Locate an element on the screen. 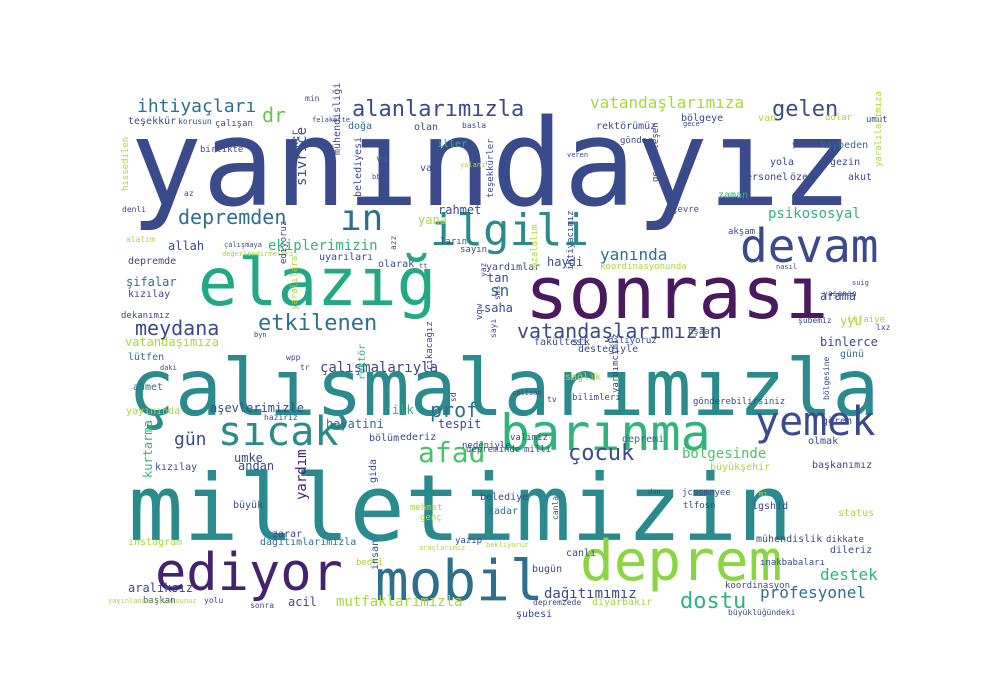 The width and height of the screenshot is (1000, 700). cloud-word: teşekkürler is located at coordinates (491, 168).